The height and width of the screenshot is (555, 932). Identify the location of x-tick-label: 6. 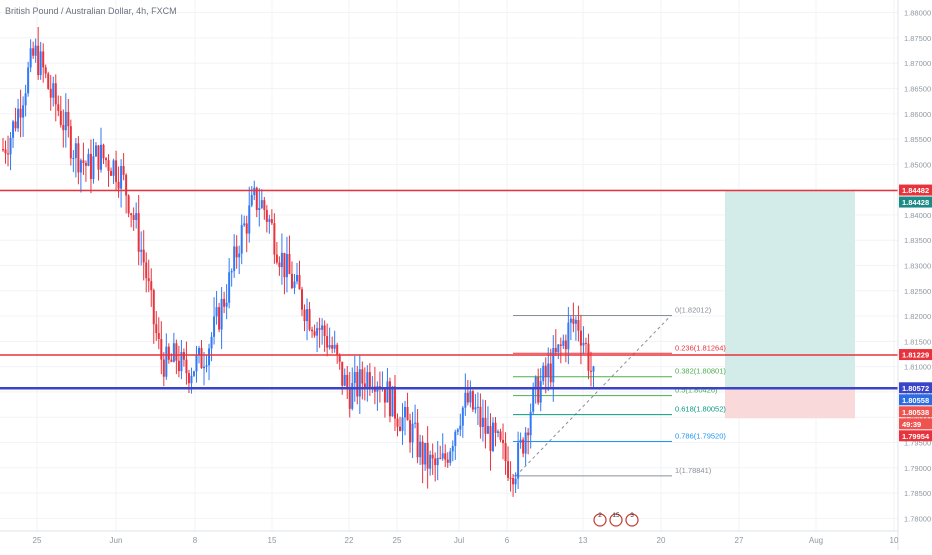
(507, 540).